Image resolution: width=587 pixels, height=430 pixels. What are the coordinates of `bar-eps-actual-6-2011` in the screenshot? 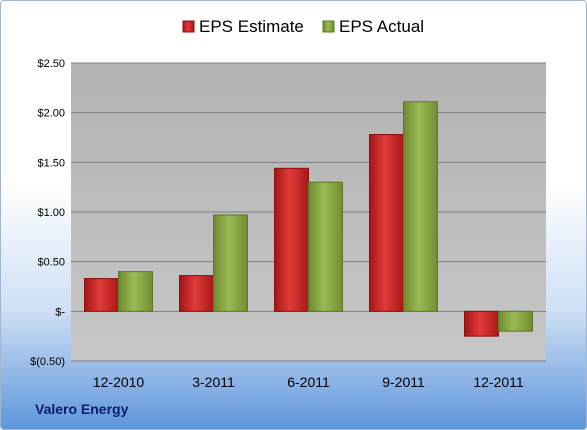 It's located at (325, 246).